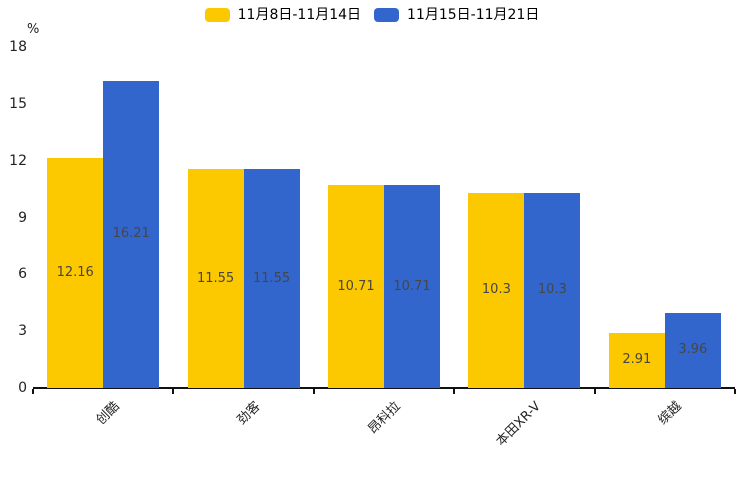 The image size is (744, 496). I want to click on bar-value-label: 12.16, so click(75, 272).